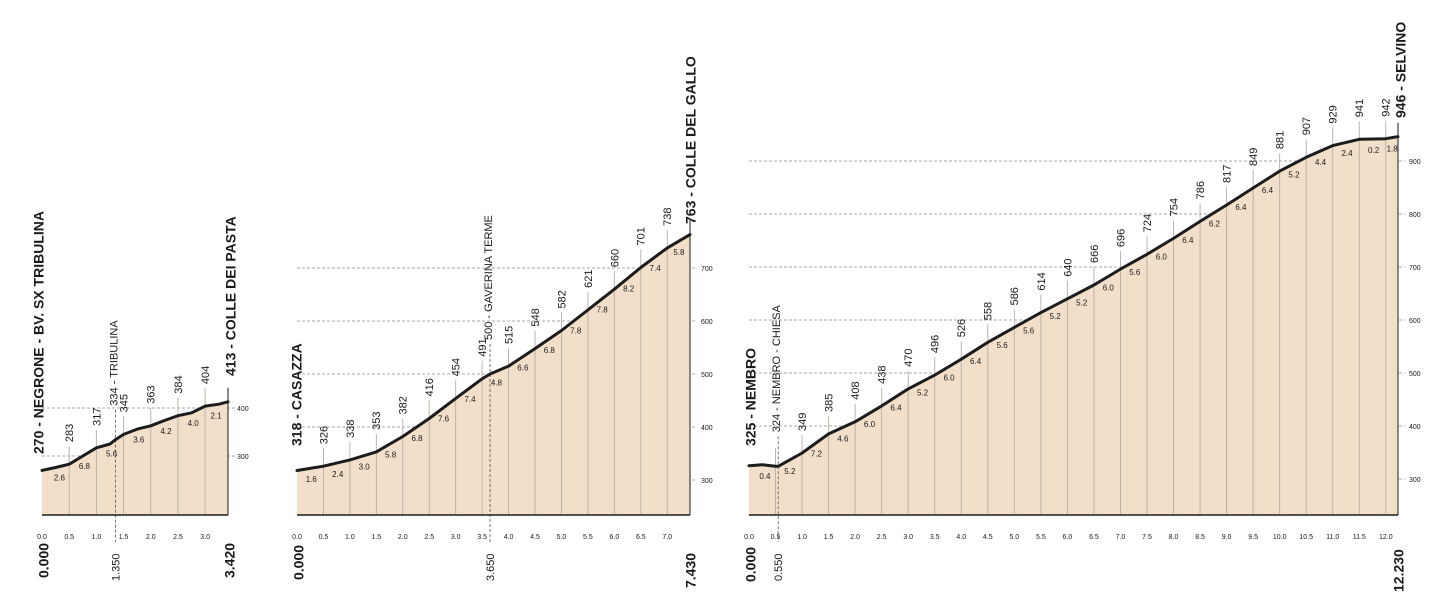  What do you see at coordinates (70, 433) in the screenshot?
I see `elevation-label: 283` at bounding box center [70, 433].